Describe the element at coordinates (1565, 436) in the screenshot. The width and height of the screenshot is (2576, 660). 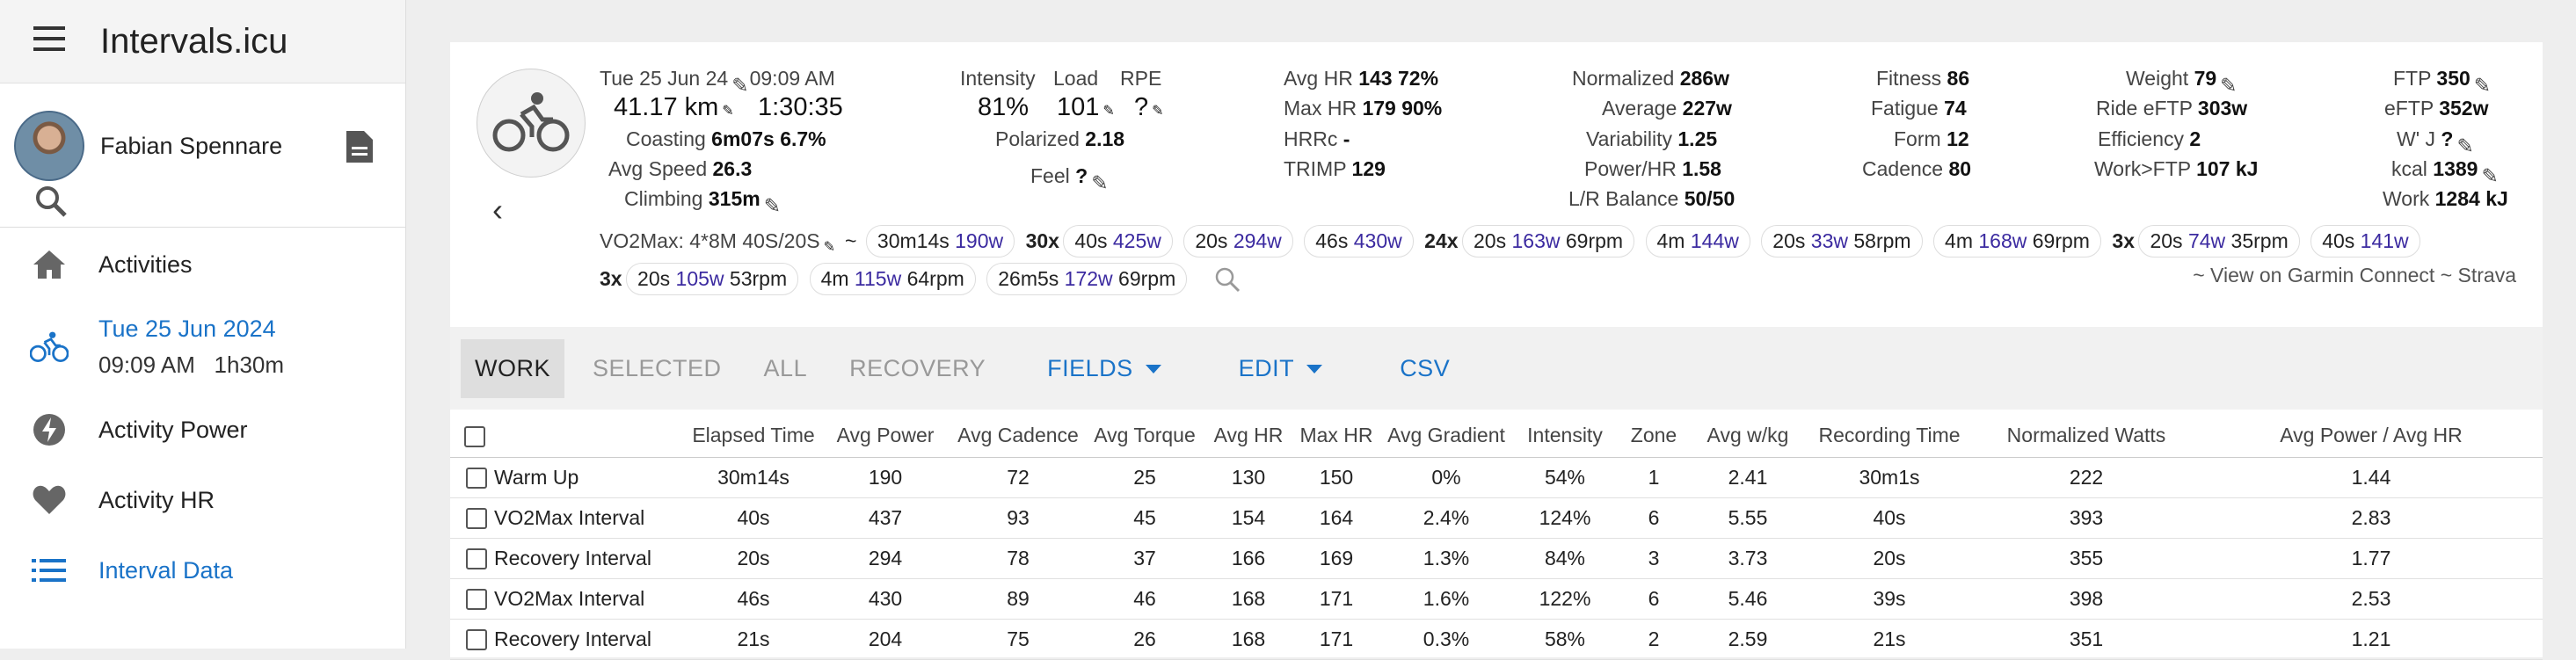
I see `column-header: Intensity` at that location.